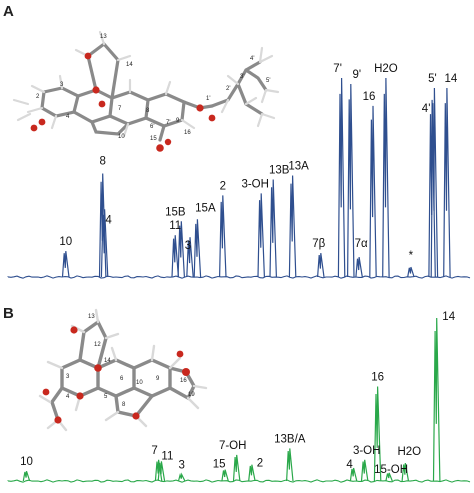 This screenshot has height=493, width=474. Describe the element at coordinates (102, 162) in the screenshot. I see `peak-label-a-1: 8` at that location.